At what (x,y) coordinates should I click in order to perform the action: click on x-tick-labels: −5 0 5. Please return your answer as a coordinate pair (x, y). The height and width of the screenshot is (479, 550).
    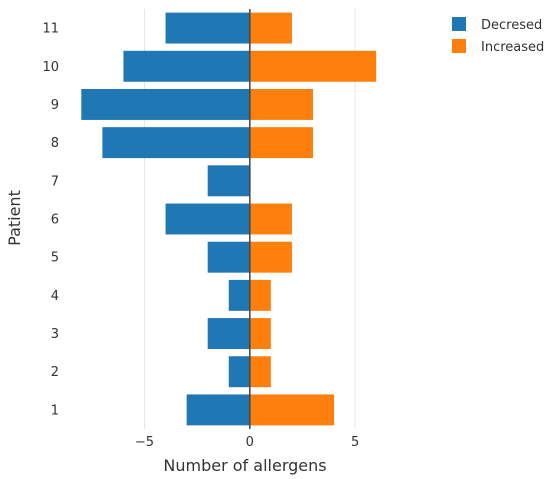
    Looking at the image, I should click on (247, 442).